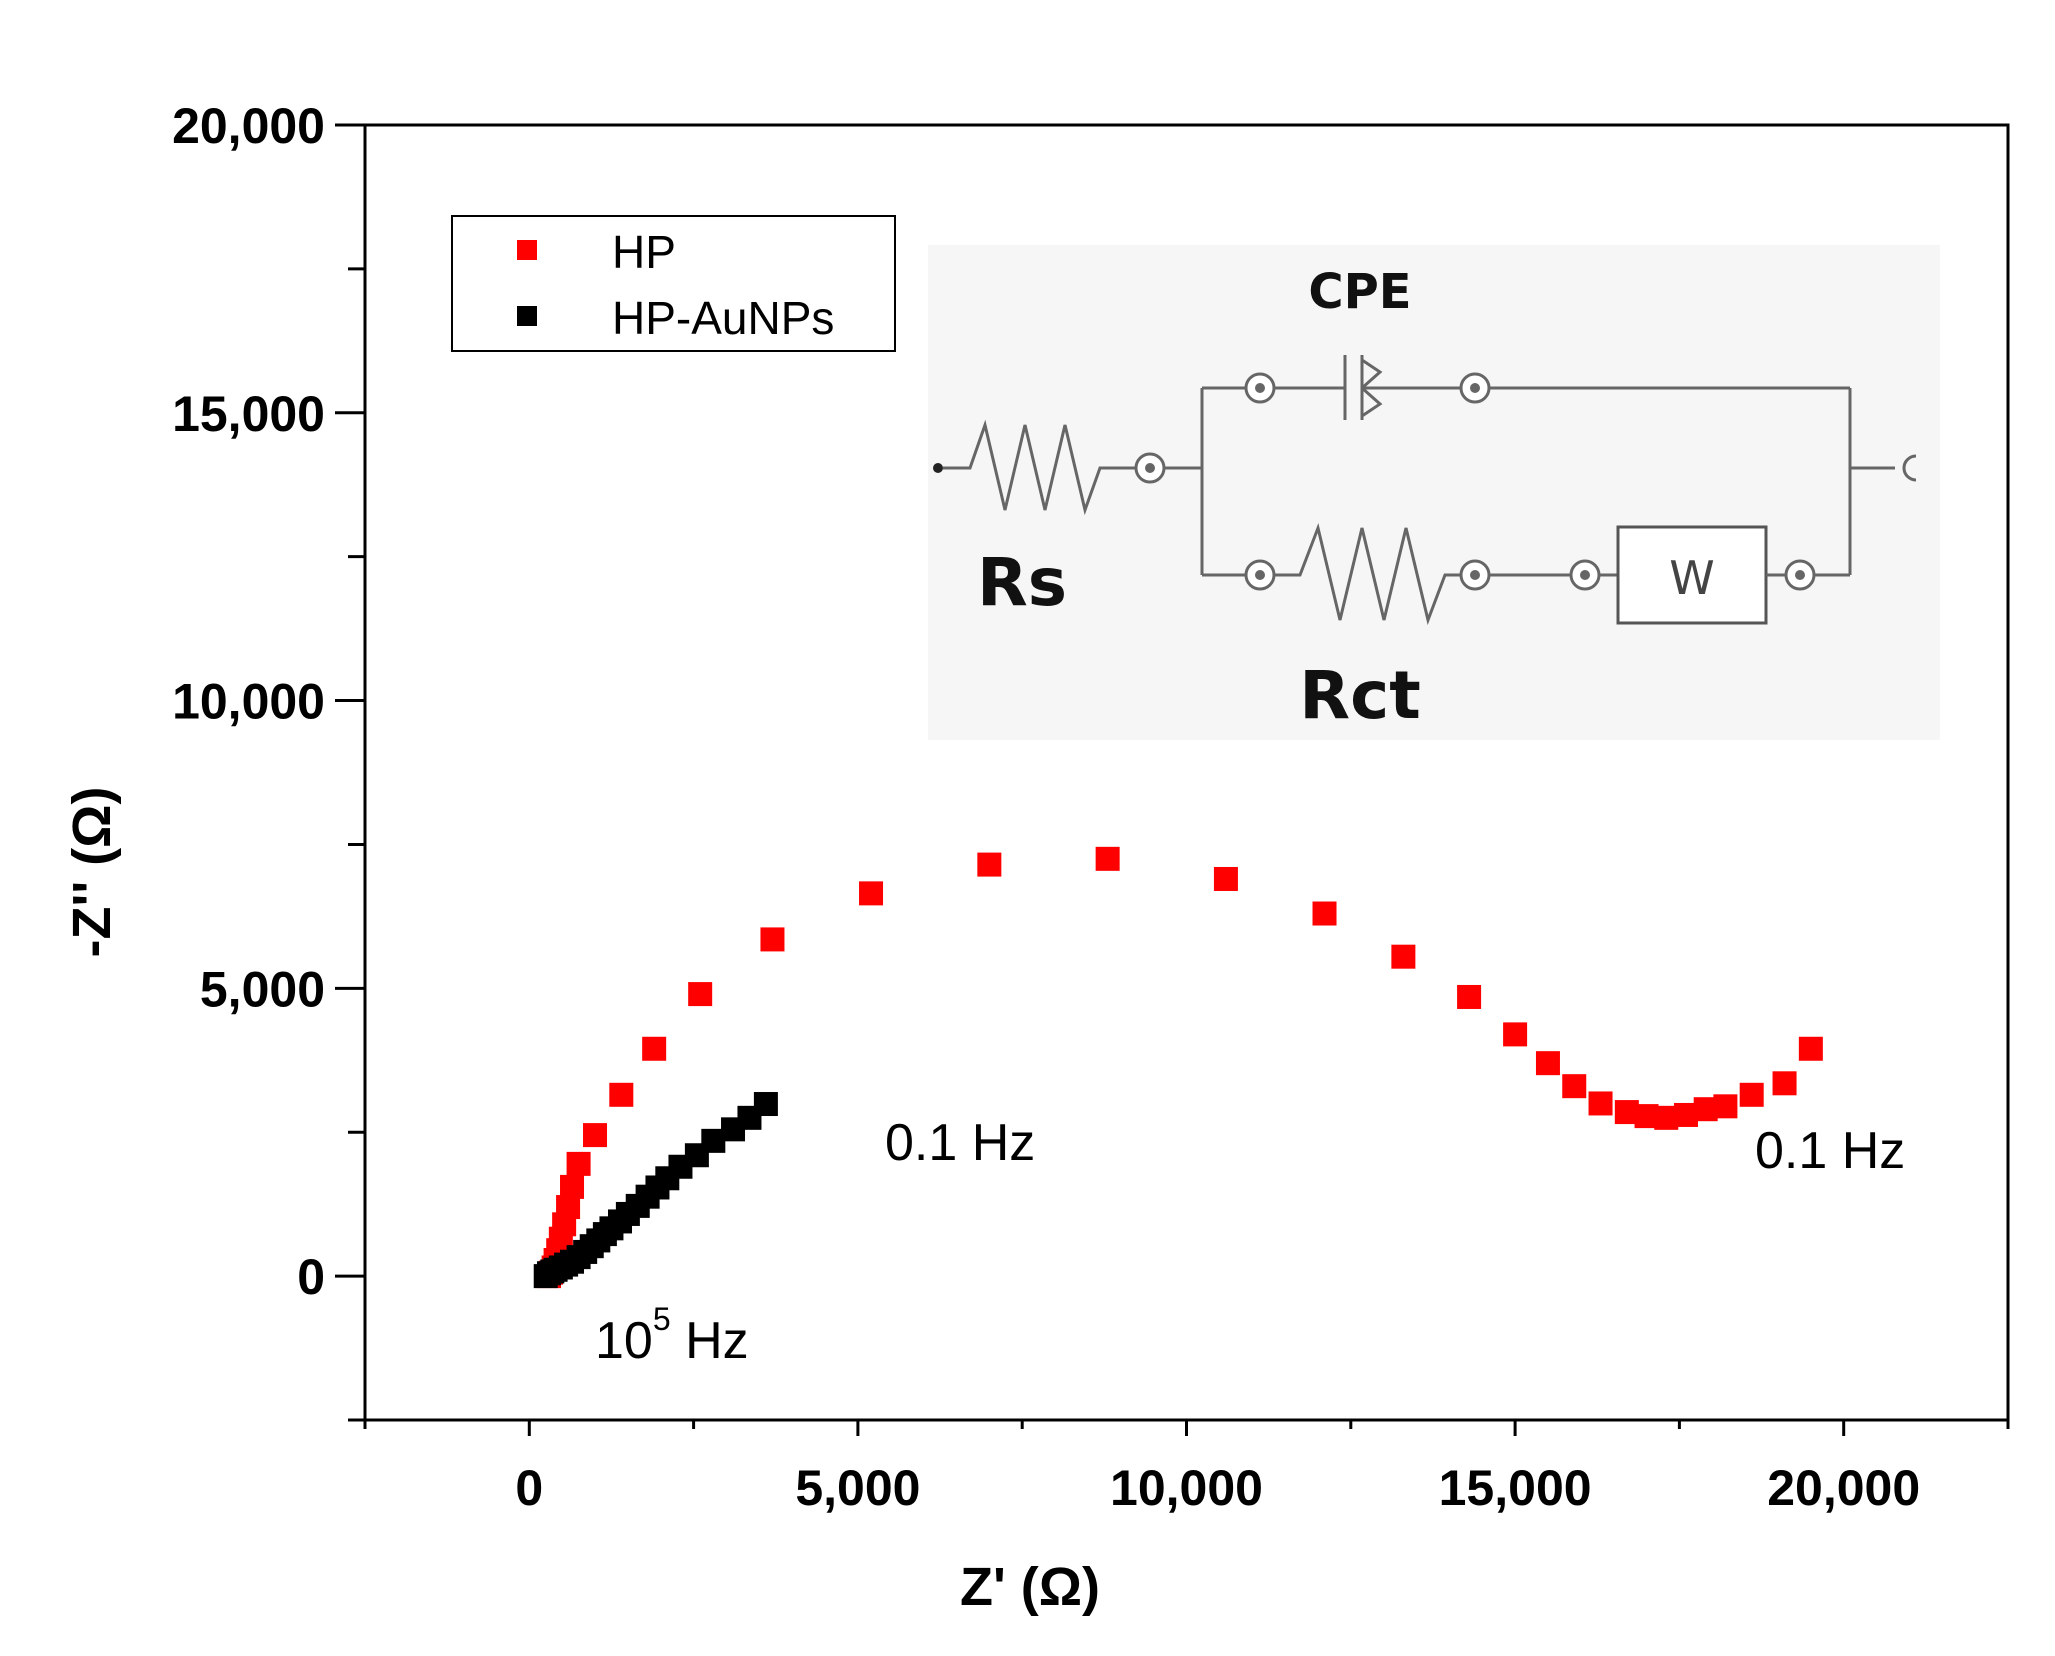 The image size is (2055, 1656). I want to click on cpe-label: CPE, so click(1359, 292).